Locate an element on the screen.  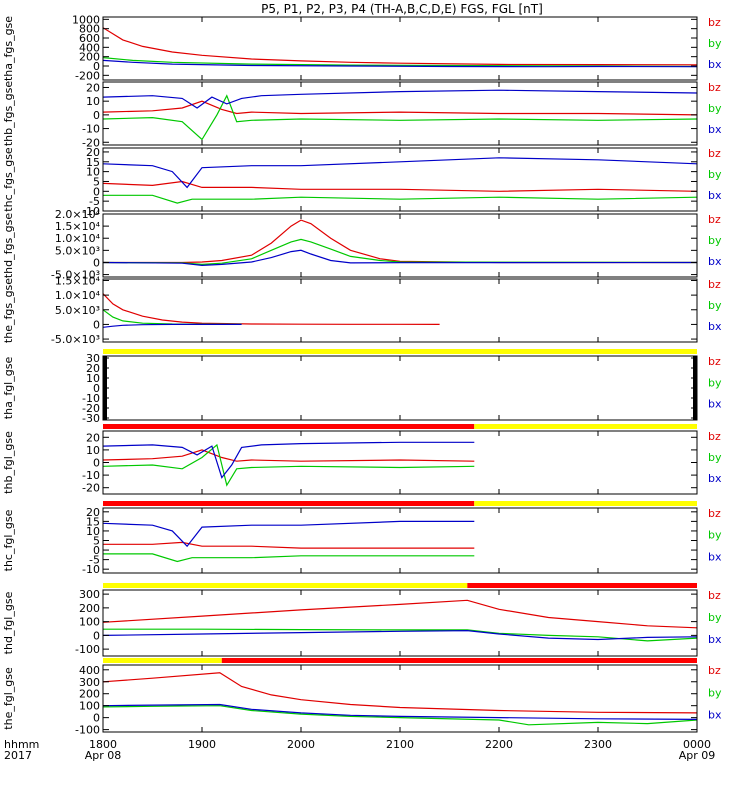
series-line-bz-tha_fgs_gse is located at coordinates (400, 46).